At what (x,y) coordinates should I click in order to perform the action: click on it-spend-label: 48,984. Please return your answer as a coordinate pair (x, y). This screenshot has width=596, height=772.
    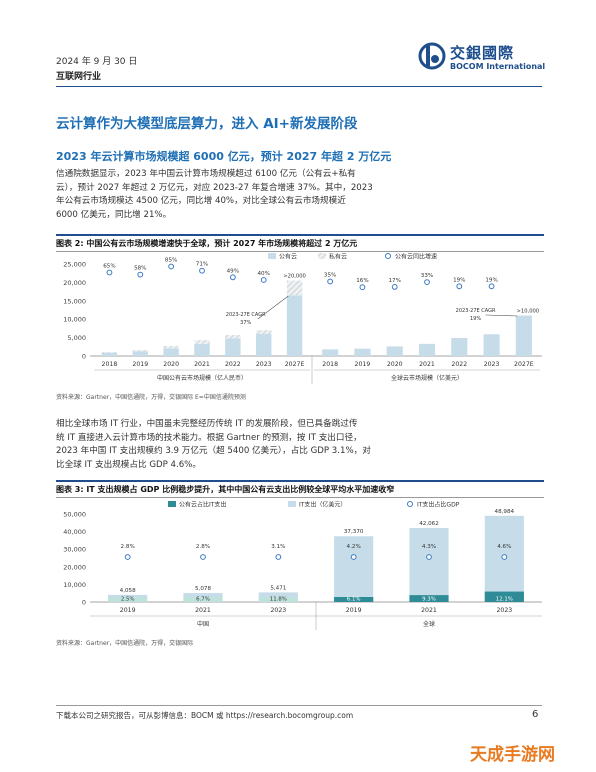
    Looking at the image, I should click on (505, 512).